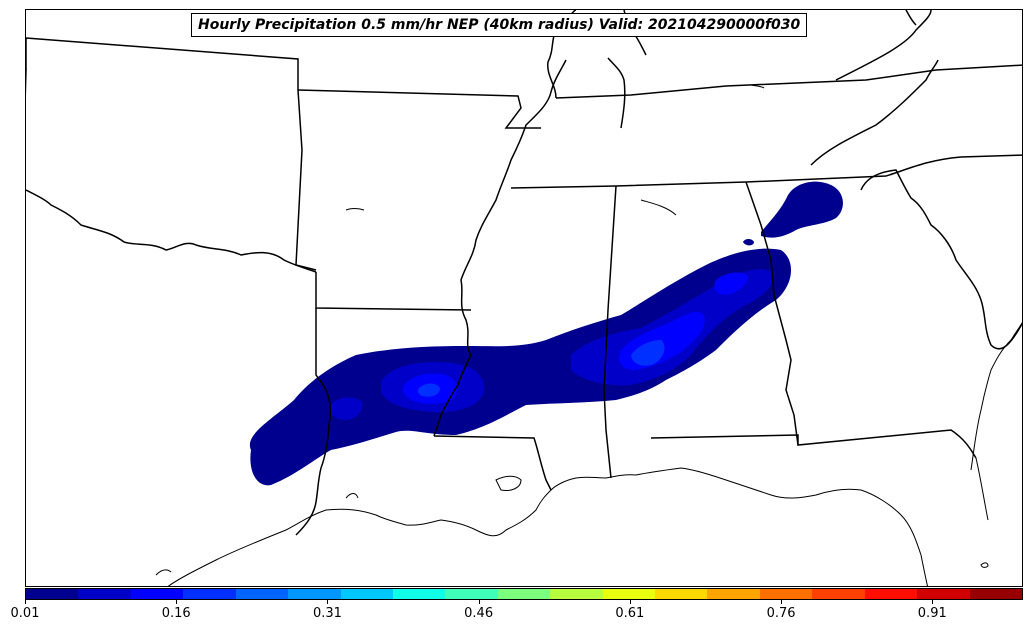 The height and width of the screenshot is (633, 1033). Describe the element at coordinates (781, 613) in the screenshot. I see `colorbar-tick-label: 0.76` at that location.